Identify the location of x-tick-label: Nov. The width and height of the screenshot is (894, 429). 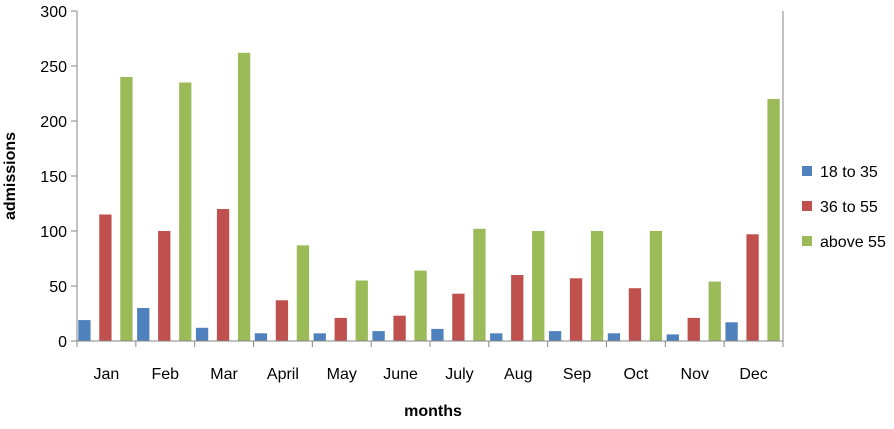
(695, 374).